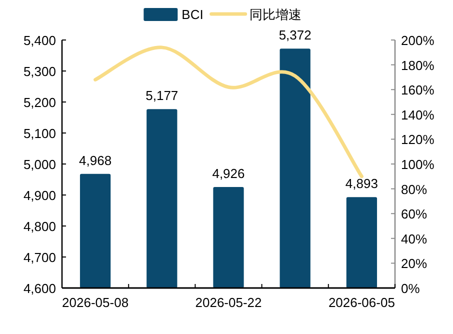 The width and height of the screenshot is (453, 334). Describe the element at coordinates (39, 226) in the screenshot. I see `y-tick-label: 4,800` at that location.